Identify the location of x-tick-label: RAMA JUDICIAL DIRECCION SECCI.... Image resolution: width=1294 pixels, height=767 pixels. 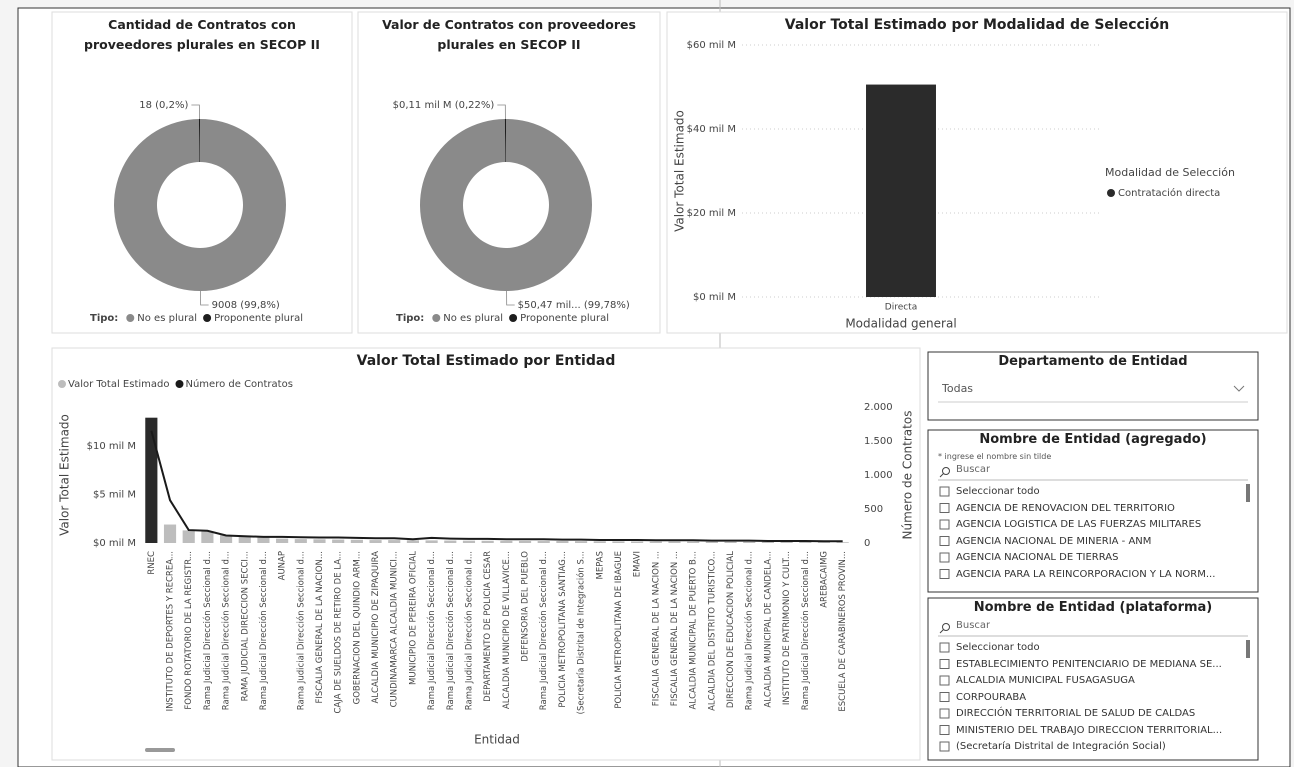
(245, 626).